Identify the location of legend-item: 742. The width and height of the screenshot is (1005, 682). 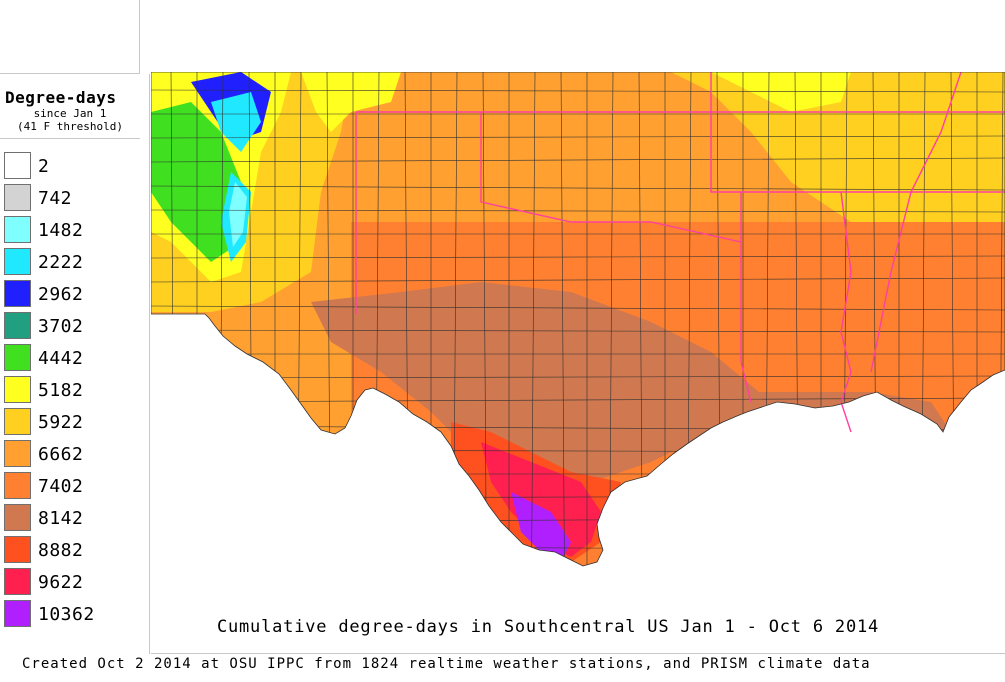
(74, 198).